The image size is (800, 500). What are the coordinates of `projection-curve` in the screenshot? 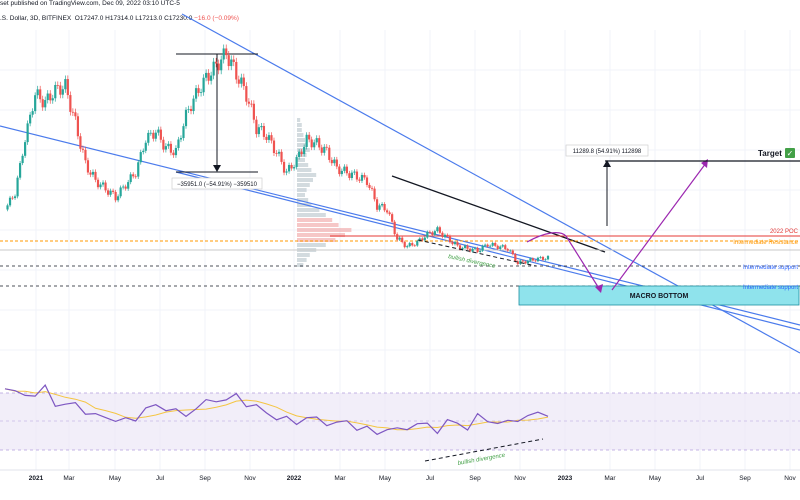 It's located at (546, 237).